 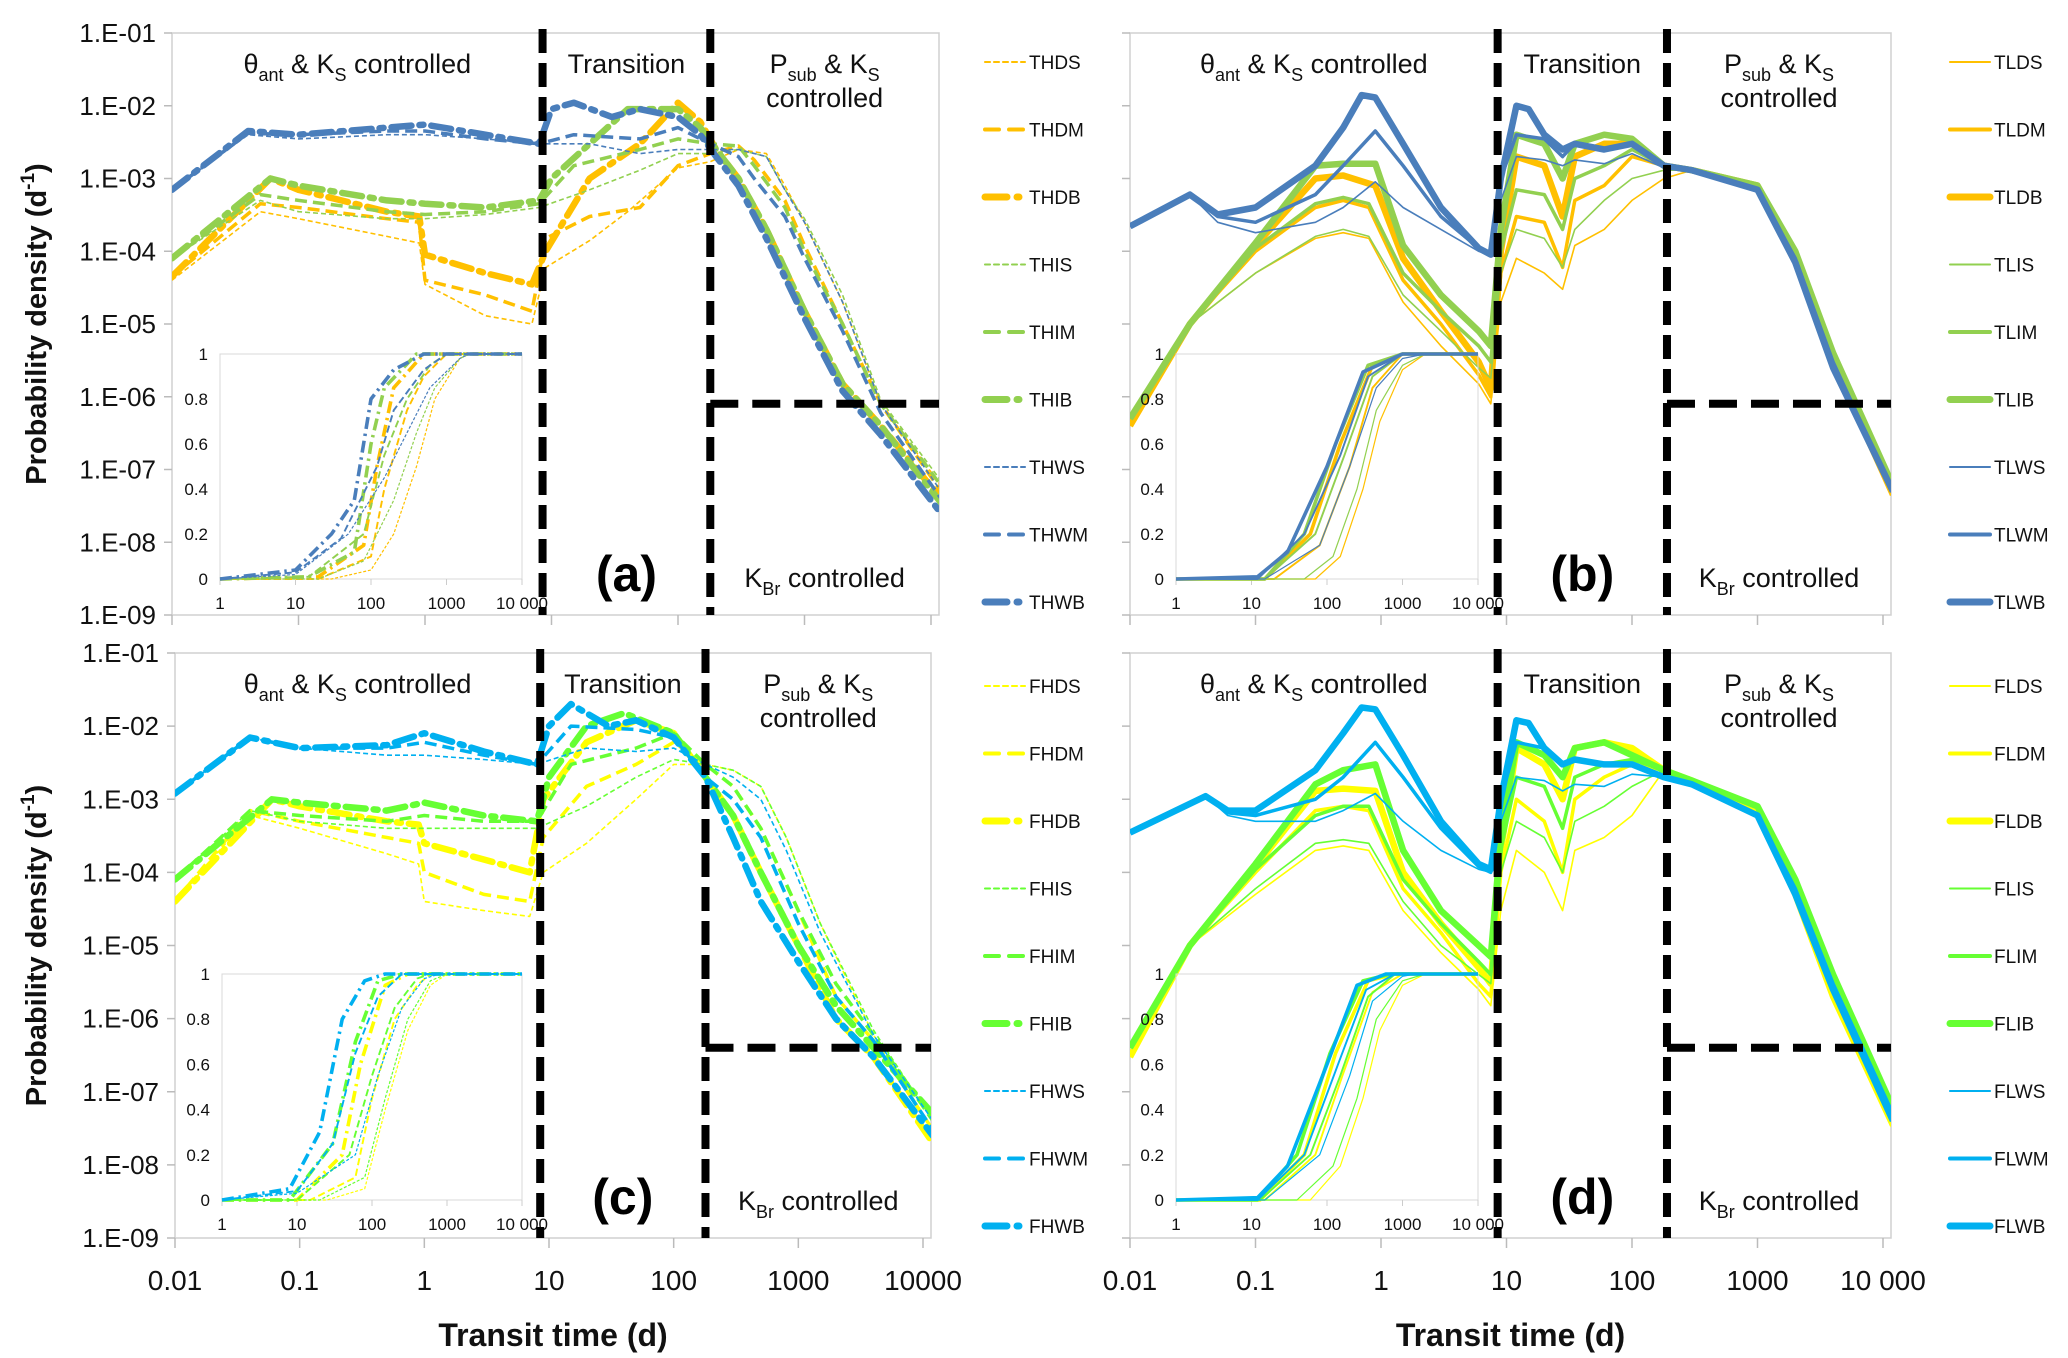 What do you see at coordinates (299, 1280) in the screenshot?
I see `x-tick-label: 0.1` at bounding box center [299, 1280].